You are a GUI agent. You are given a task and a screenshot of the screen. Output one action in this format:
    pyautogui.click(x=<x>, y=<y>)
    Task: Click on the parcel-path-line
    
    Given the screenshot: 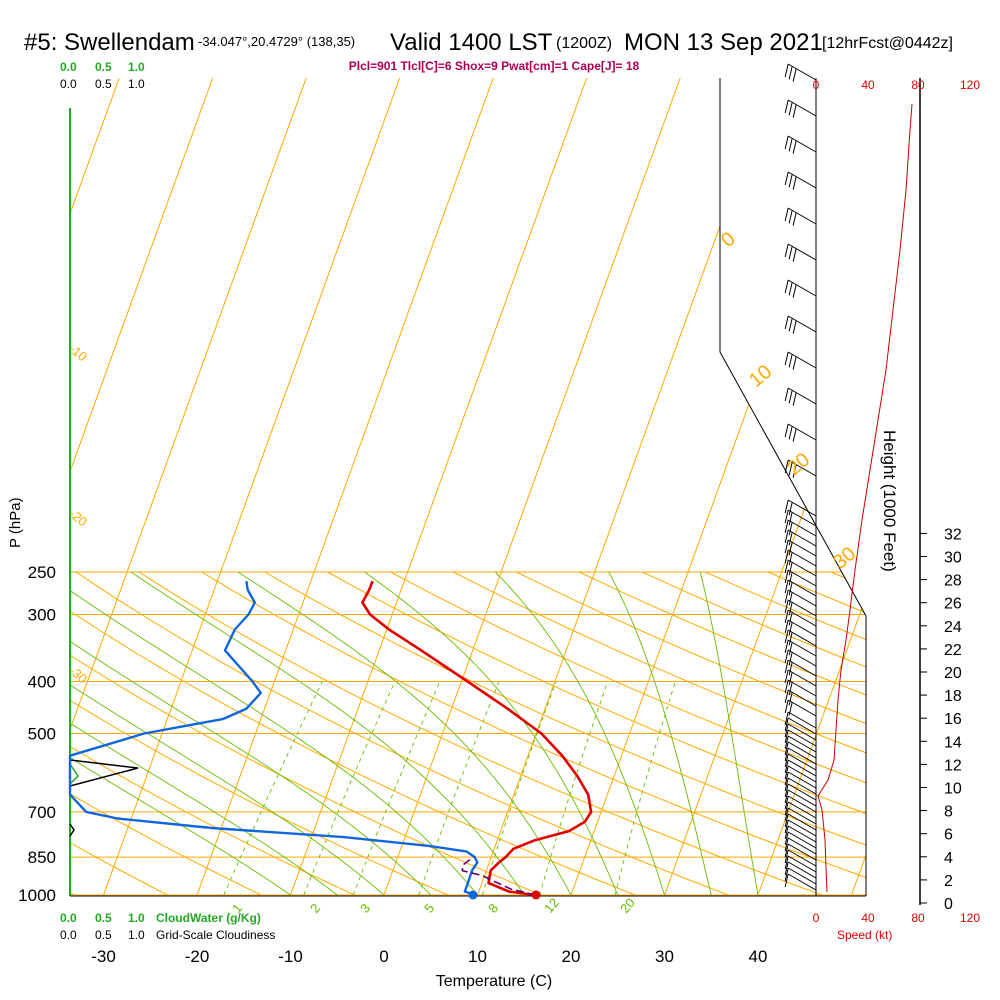 What is the action you would take?
    pyautogui.click(x=498, y=876)
    